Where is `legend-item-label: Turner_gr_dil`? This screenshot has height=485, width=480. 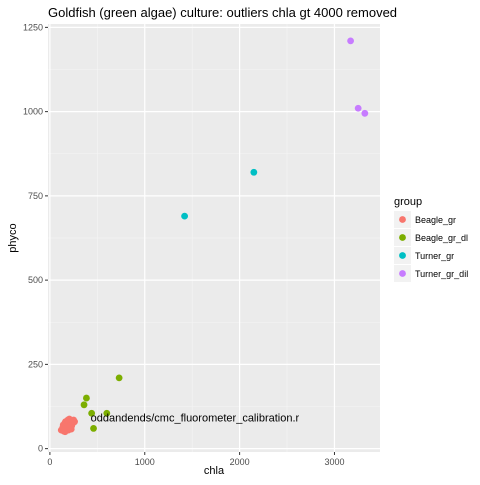
legend-item-label: Turner_gr_dil is located at coordinates (441, 274).